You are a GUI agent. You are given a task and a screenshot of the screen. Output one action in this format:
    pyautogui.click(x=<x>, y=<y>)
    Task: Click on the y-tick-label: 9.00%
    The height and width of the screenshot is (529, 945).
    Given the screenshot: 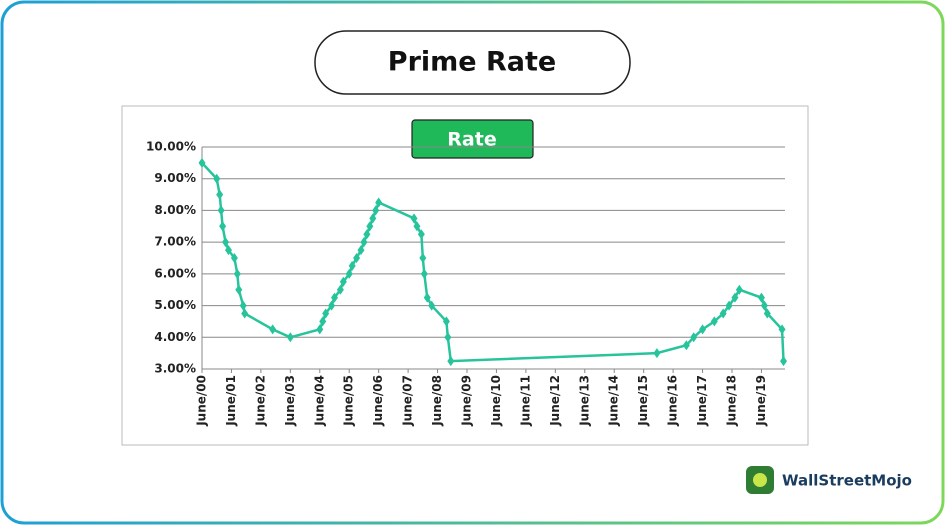 What is the action you would take?
    pyautogui.click(x=175, y=178)
    